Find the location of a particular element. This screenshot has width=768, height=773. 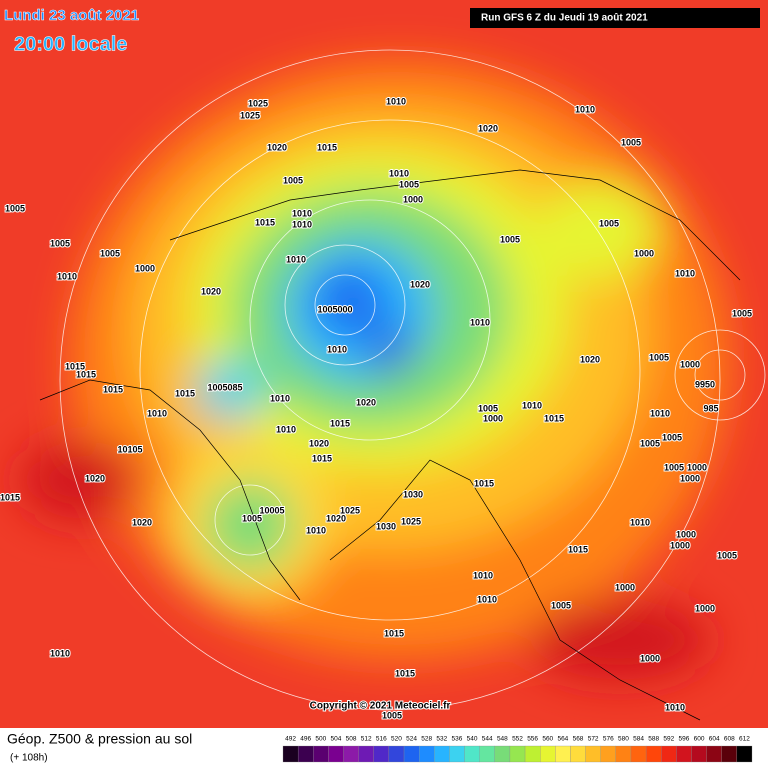

scale-label: 492 is located at coordinates (290, 739).